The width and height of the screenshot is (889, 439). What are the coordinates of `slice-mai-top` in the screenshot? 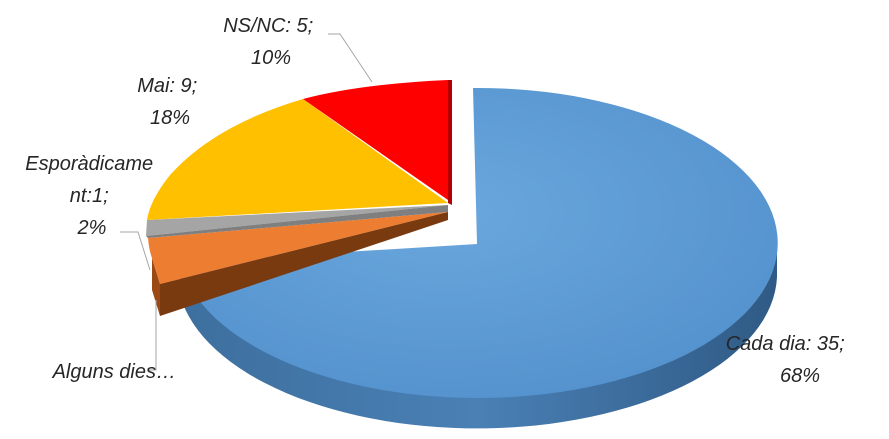 It's located at (297, 159).